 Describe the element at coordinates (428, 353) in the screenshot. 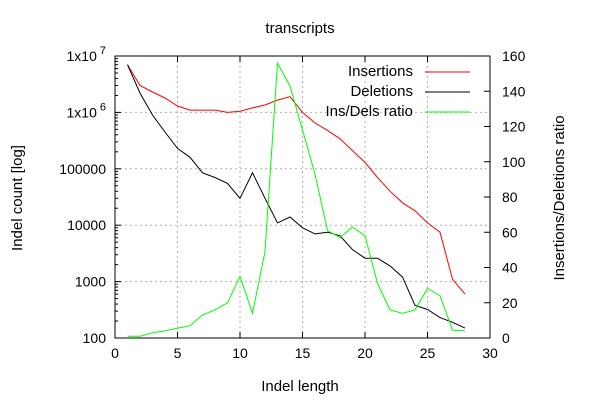

I see `x-tick-label: 25` at that location.